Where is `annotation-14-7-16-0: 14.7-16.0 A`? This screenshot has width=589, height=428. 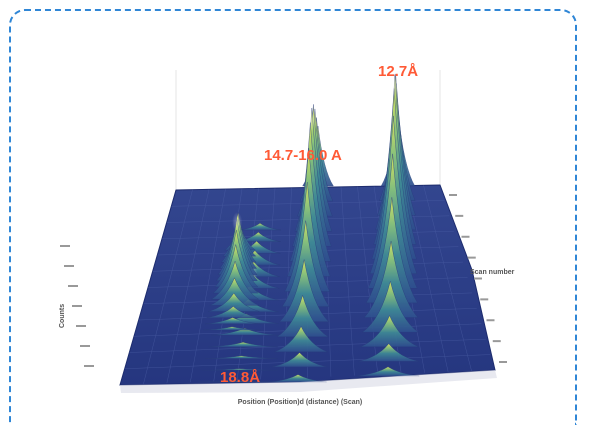 annotation-14-7-16-0: 14.7-16.0 A is located at coordinates (303, 155).